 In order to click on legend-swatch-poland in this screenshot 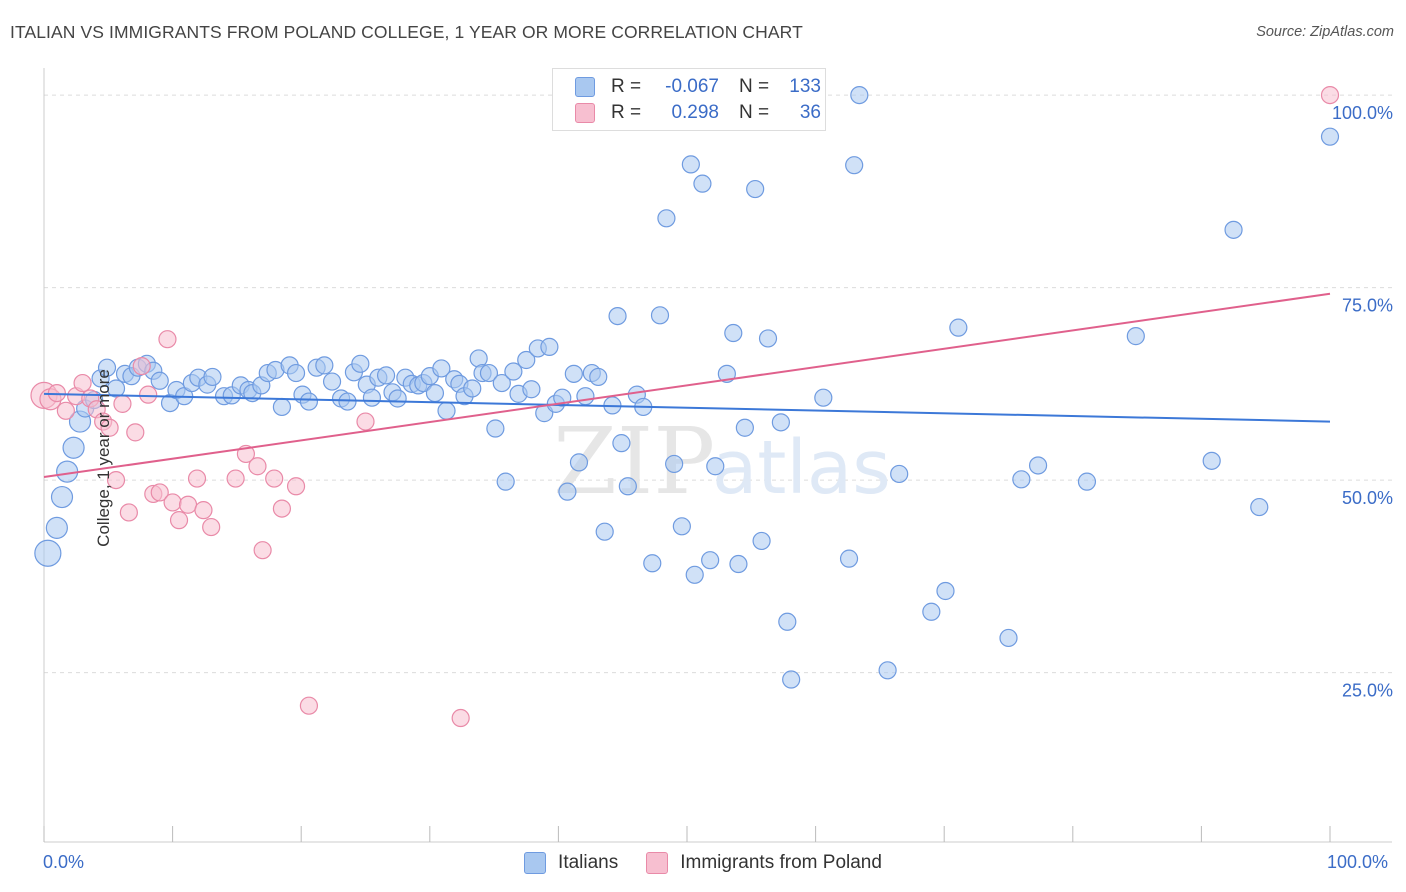, I will do `click(585, 113)`.